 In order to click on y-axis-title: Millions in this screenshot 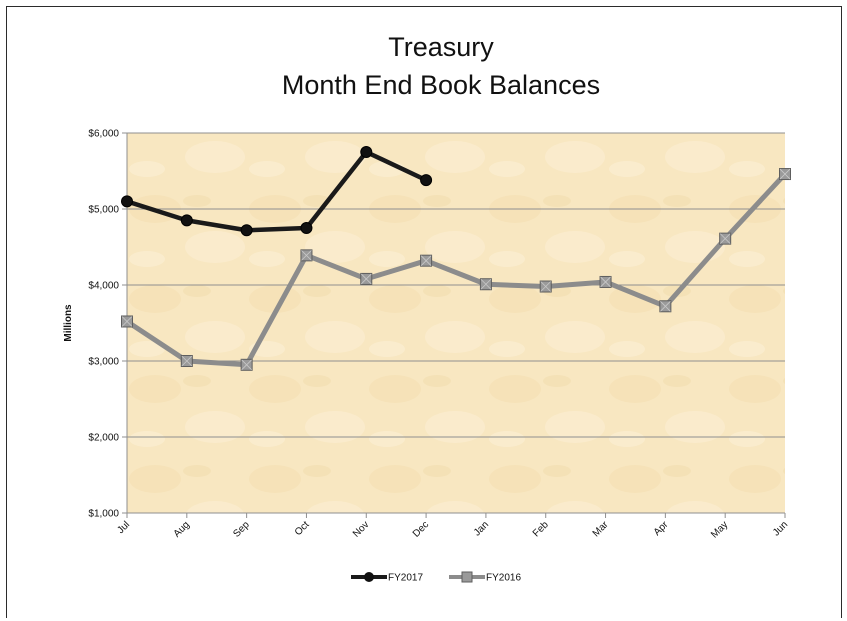, I will do `click(68, 323)`.